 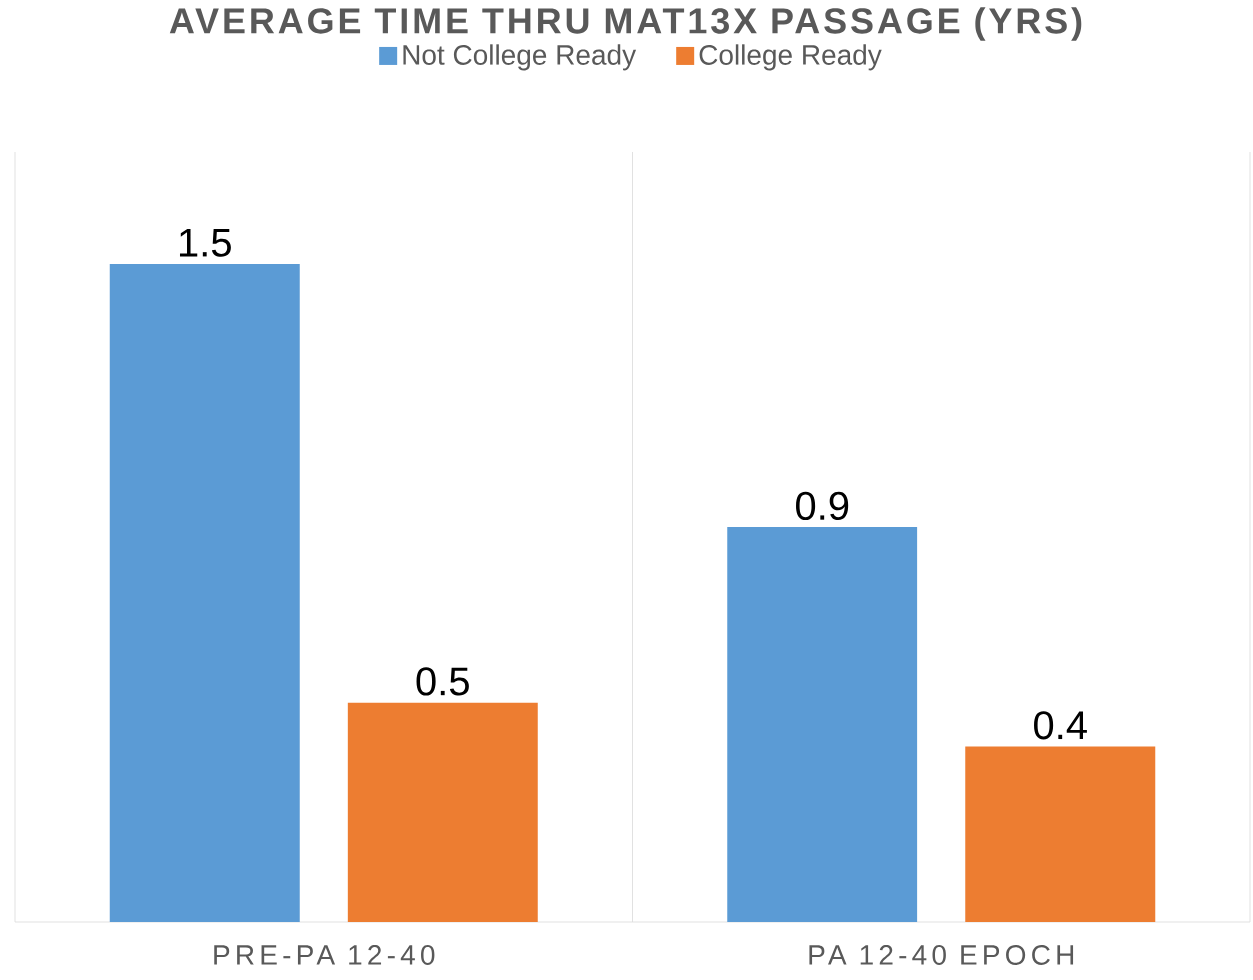 I want to click on legend-label: College Ready, so click(x=790, y=57).